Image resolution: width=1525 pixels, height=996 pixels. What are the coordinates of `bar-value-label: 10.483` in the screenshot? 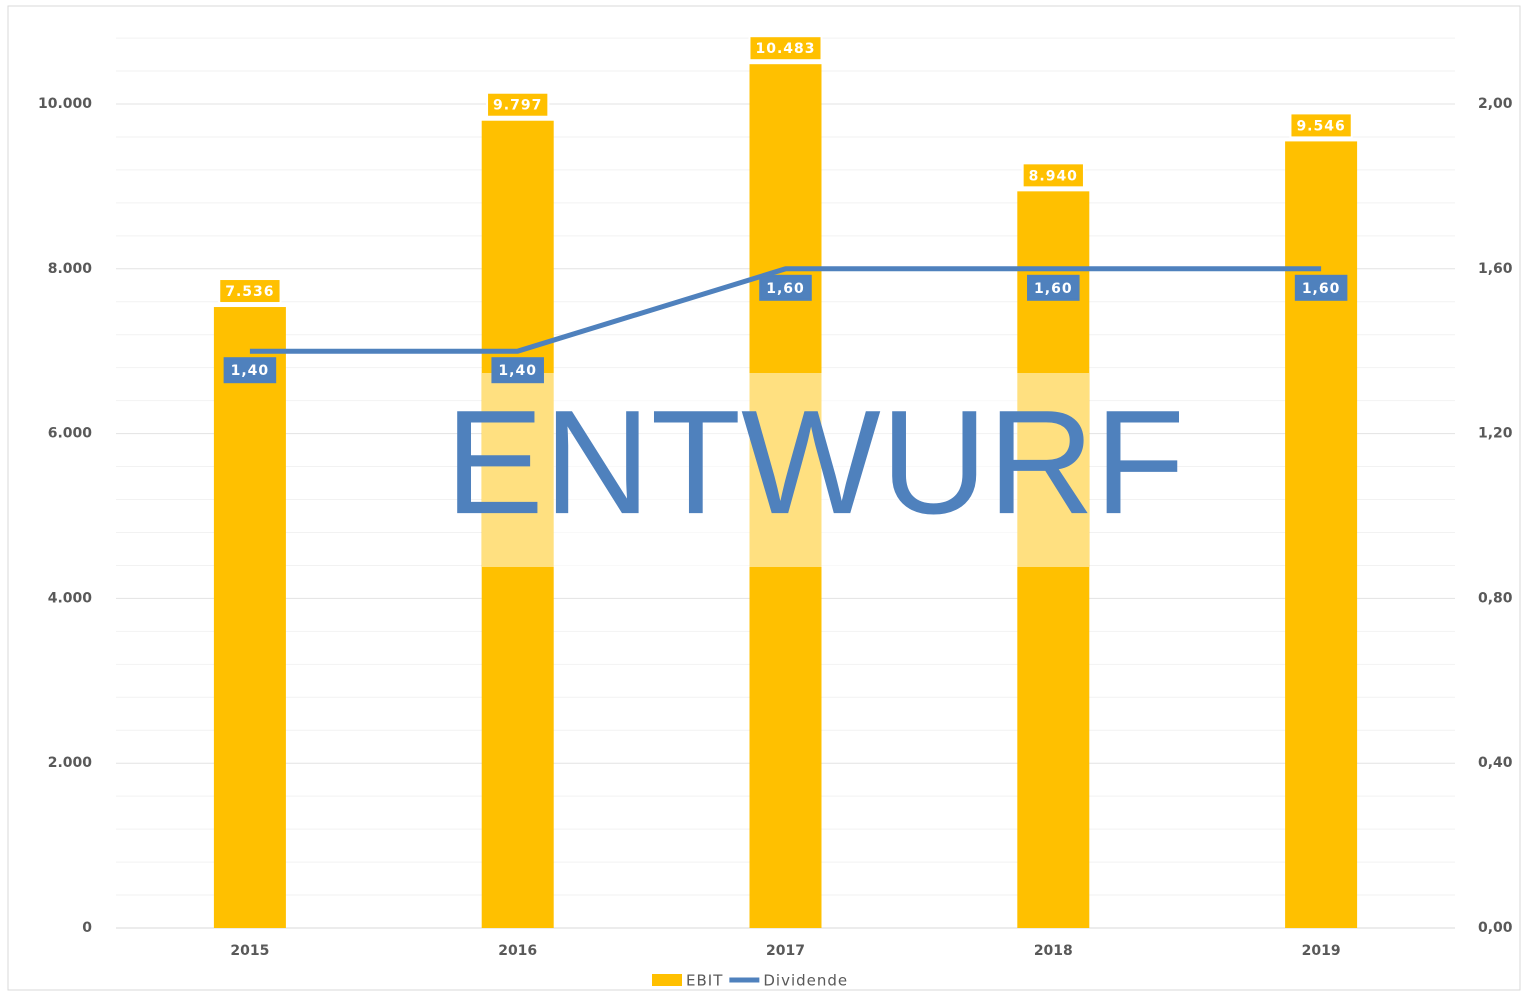 It's located at (785, 49).